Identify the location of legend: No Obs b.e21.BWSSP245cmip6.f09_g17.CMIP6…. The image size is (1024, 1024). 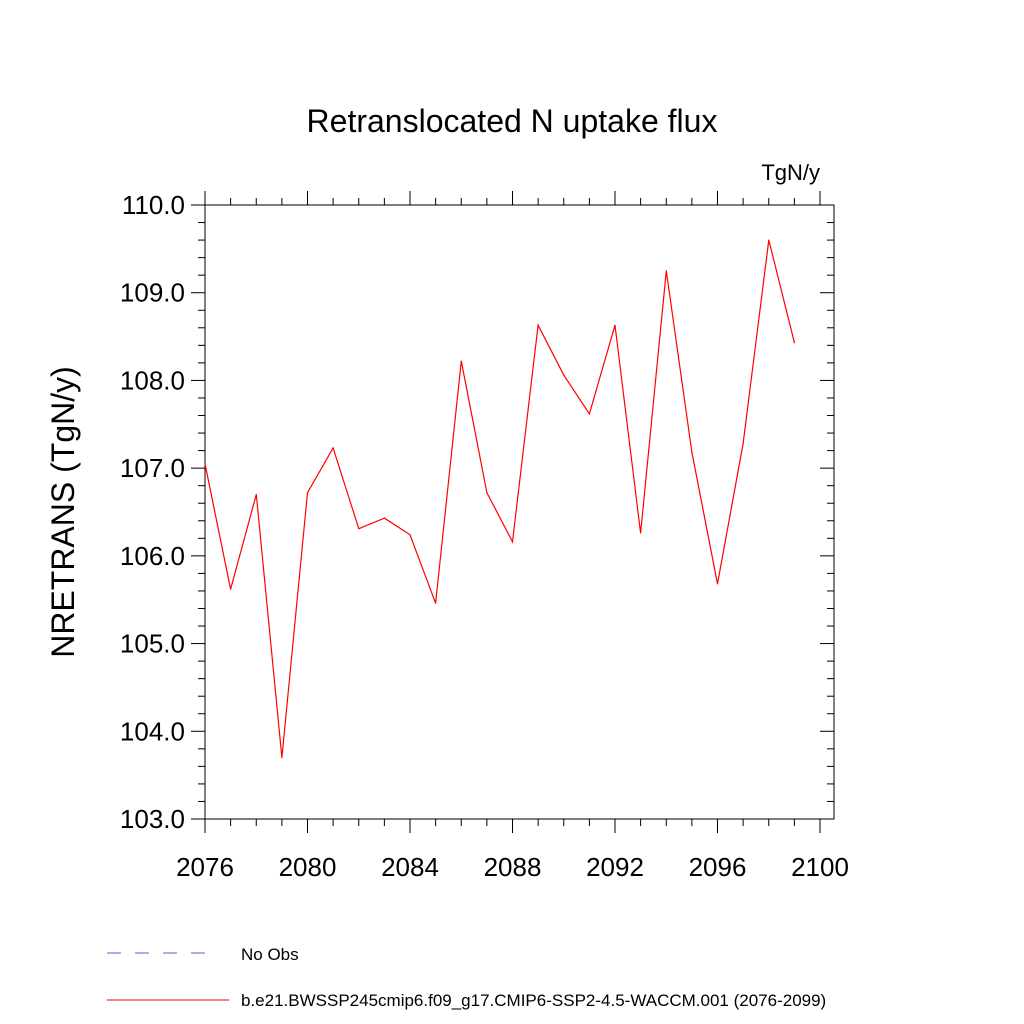
(466, 977).